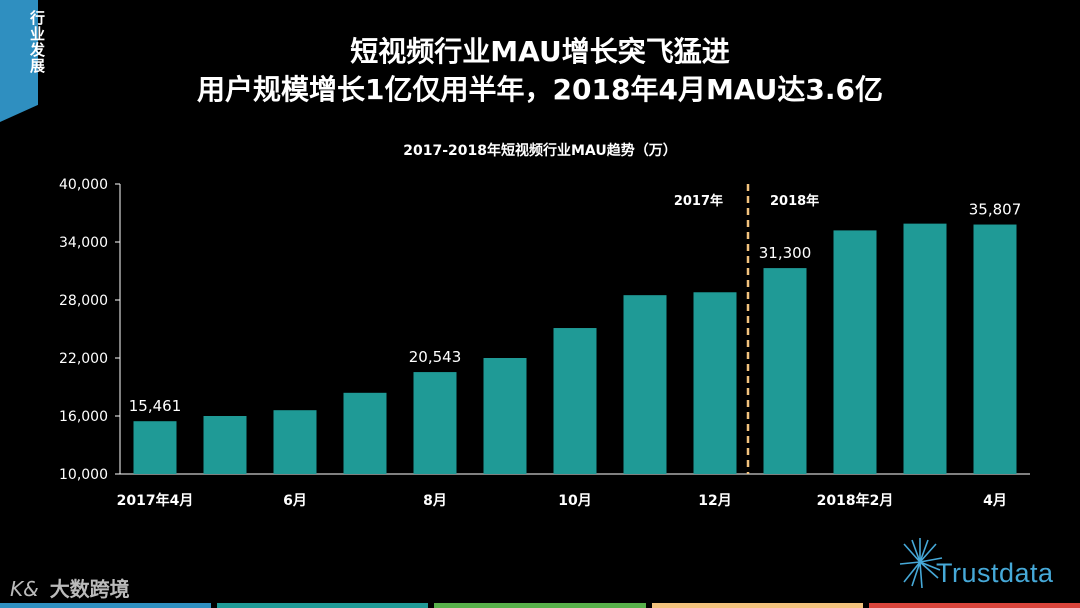 This screenshot has width=1080, height=608. What do you see at coordinates (83, 417) in the screenshot?
I see `y-tick-label: 16,000` at bounding box center [83, 417].